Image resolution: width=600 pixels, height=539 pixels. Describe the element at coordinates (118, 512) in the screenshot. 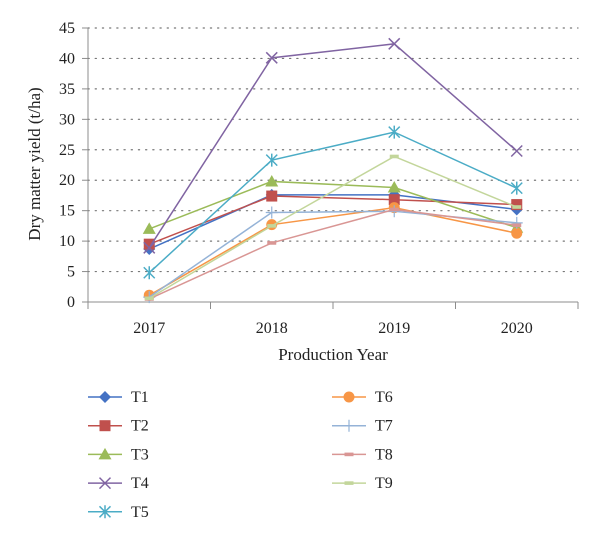

I see `legend-item-t5: T5` at that location.